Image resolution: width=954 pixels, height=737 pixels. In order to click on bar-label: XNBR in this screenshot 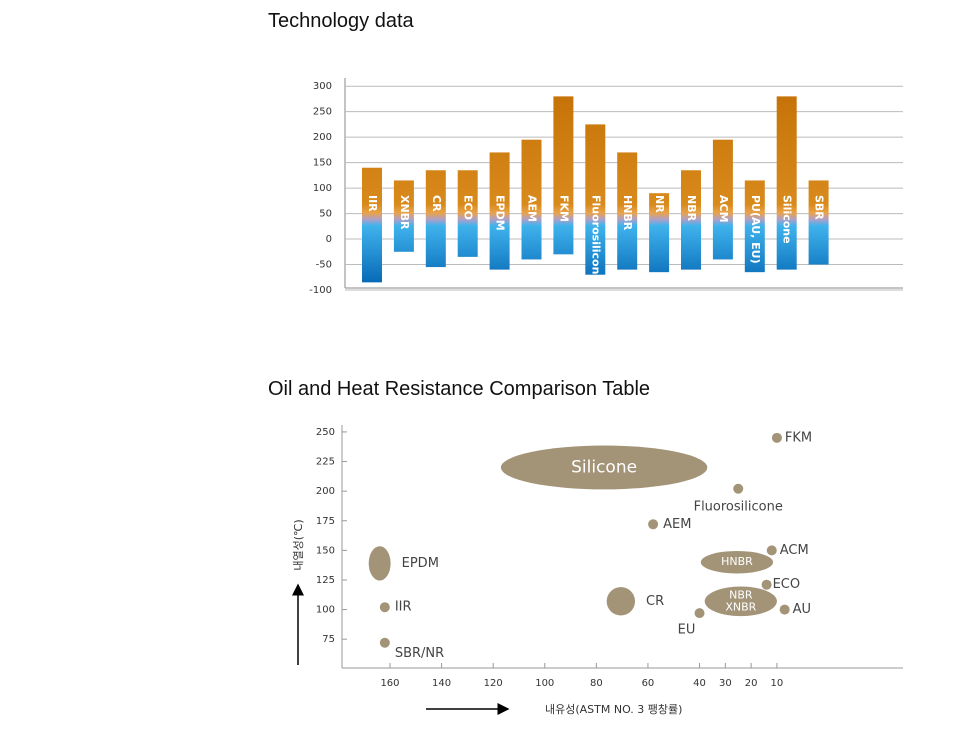, I will do `click(404, 212)`.